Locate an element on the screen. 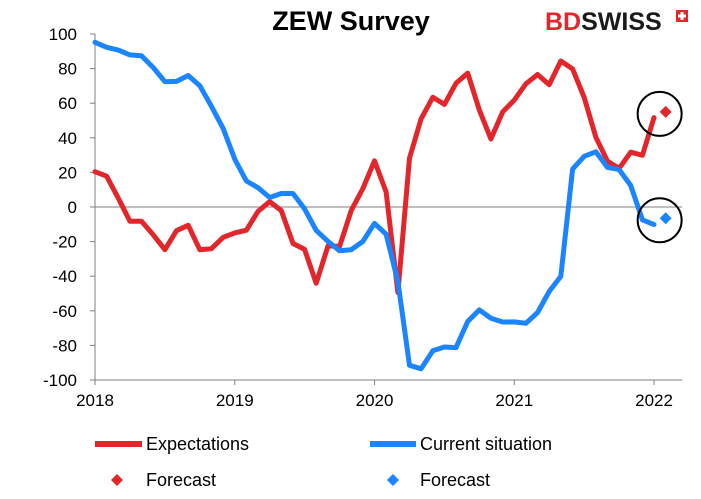 The width and height of the screenshot is (701, 499). y-tick-label: 80 is located at coordinates (67, 69).